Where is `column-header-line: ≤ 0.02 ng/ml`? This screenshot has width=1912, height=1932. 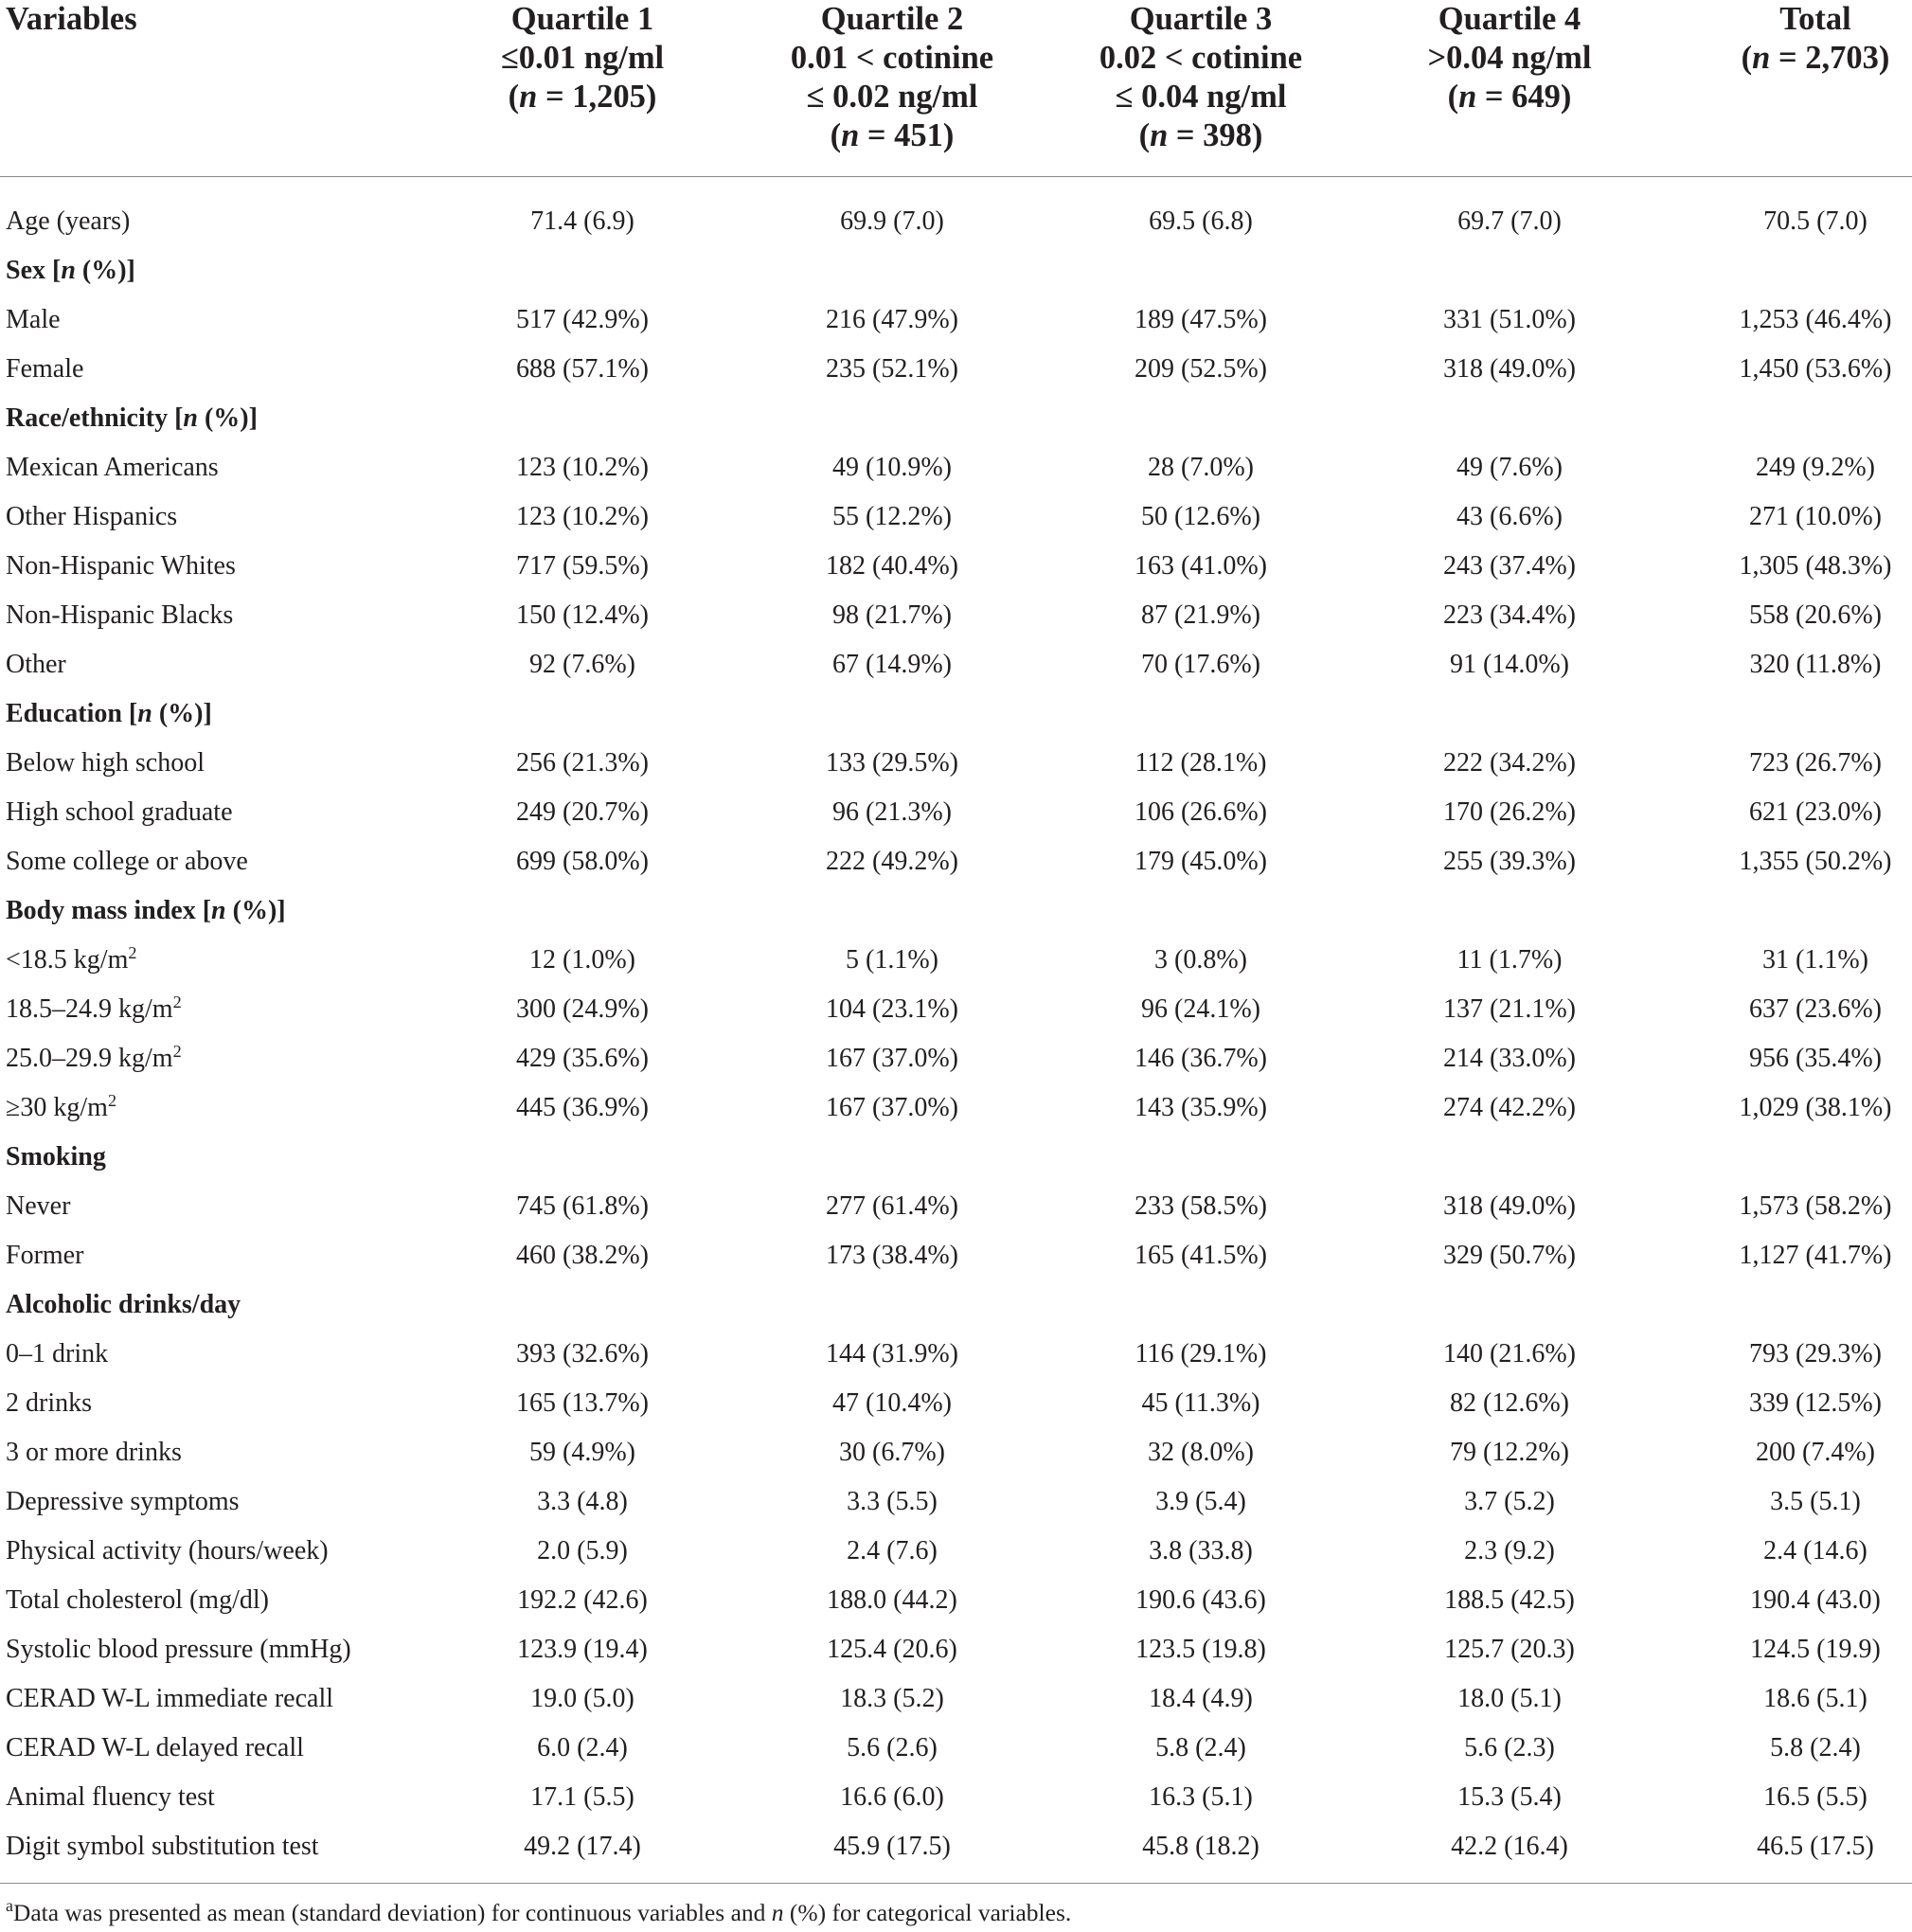
column-header-line: ≤ 0.02 ng/ml is located at coordinates (892, 97).